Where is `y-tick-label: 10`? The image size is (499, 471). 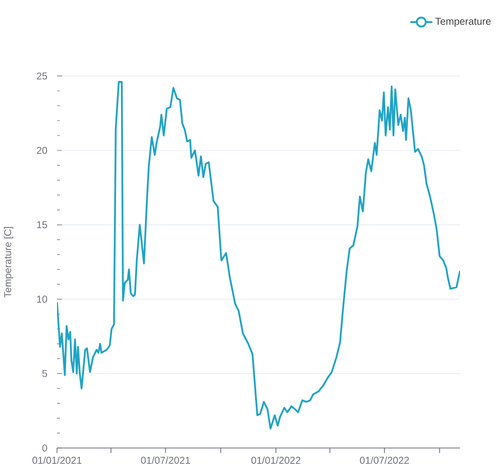 y-tick-label: 10 is located at coordinates (42, 299).